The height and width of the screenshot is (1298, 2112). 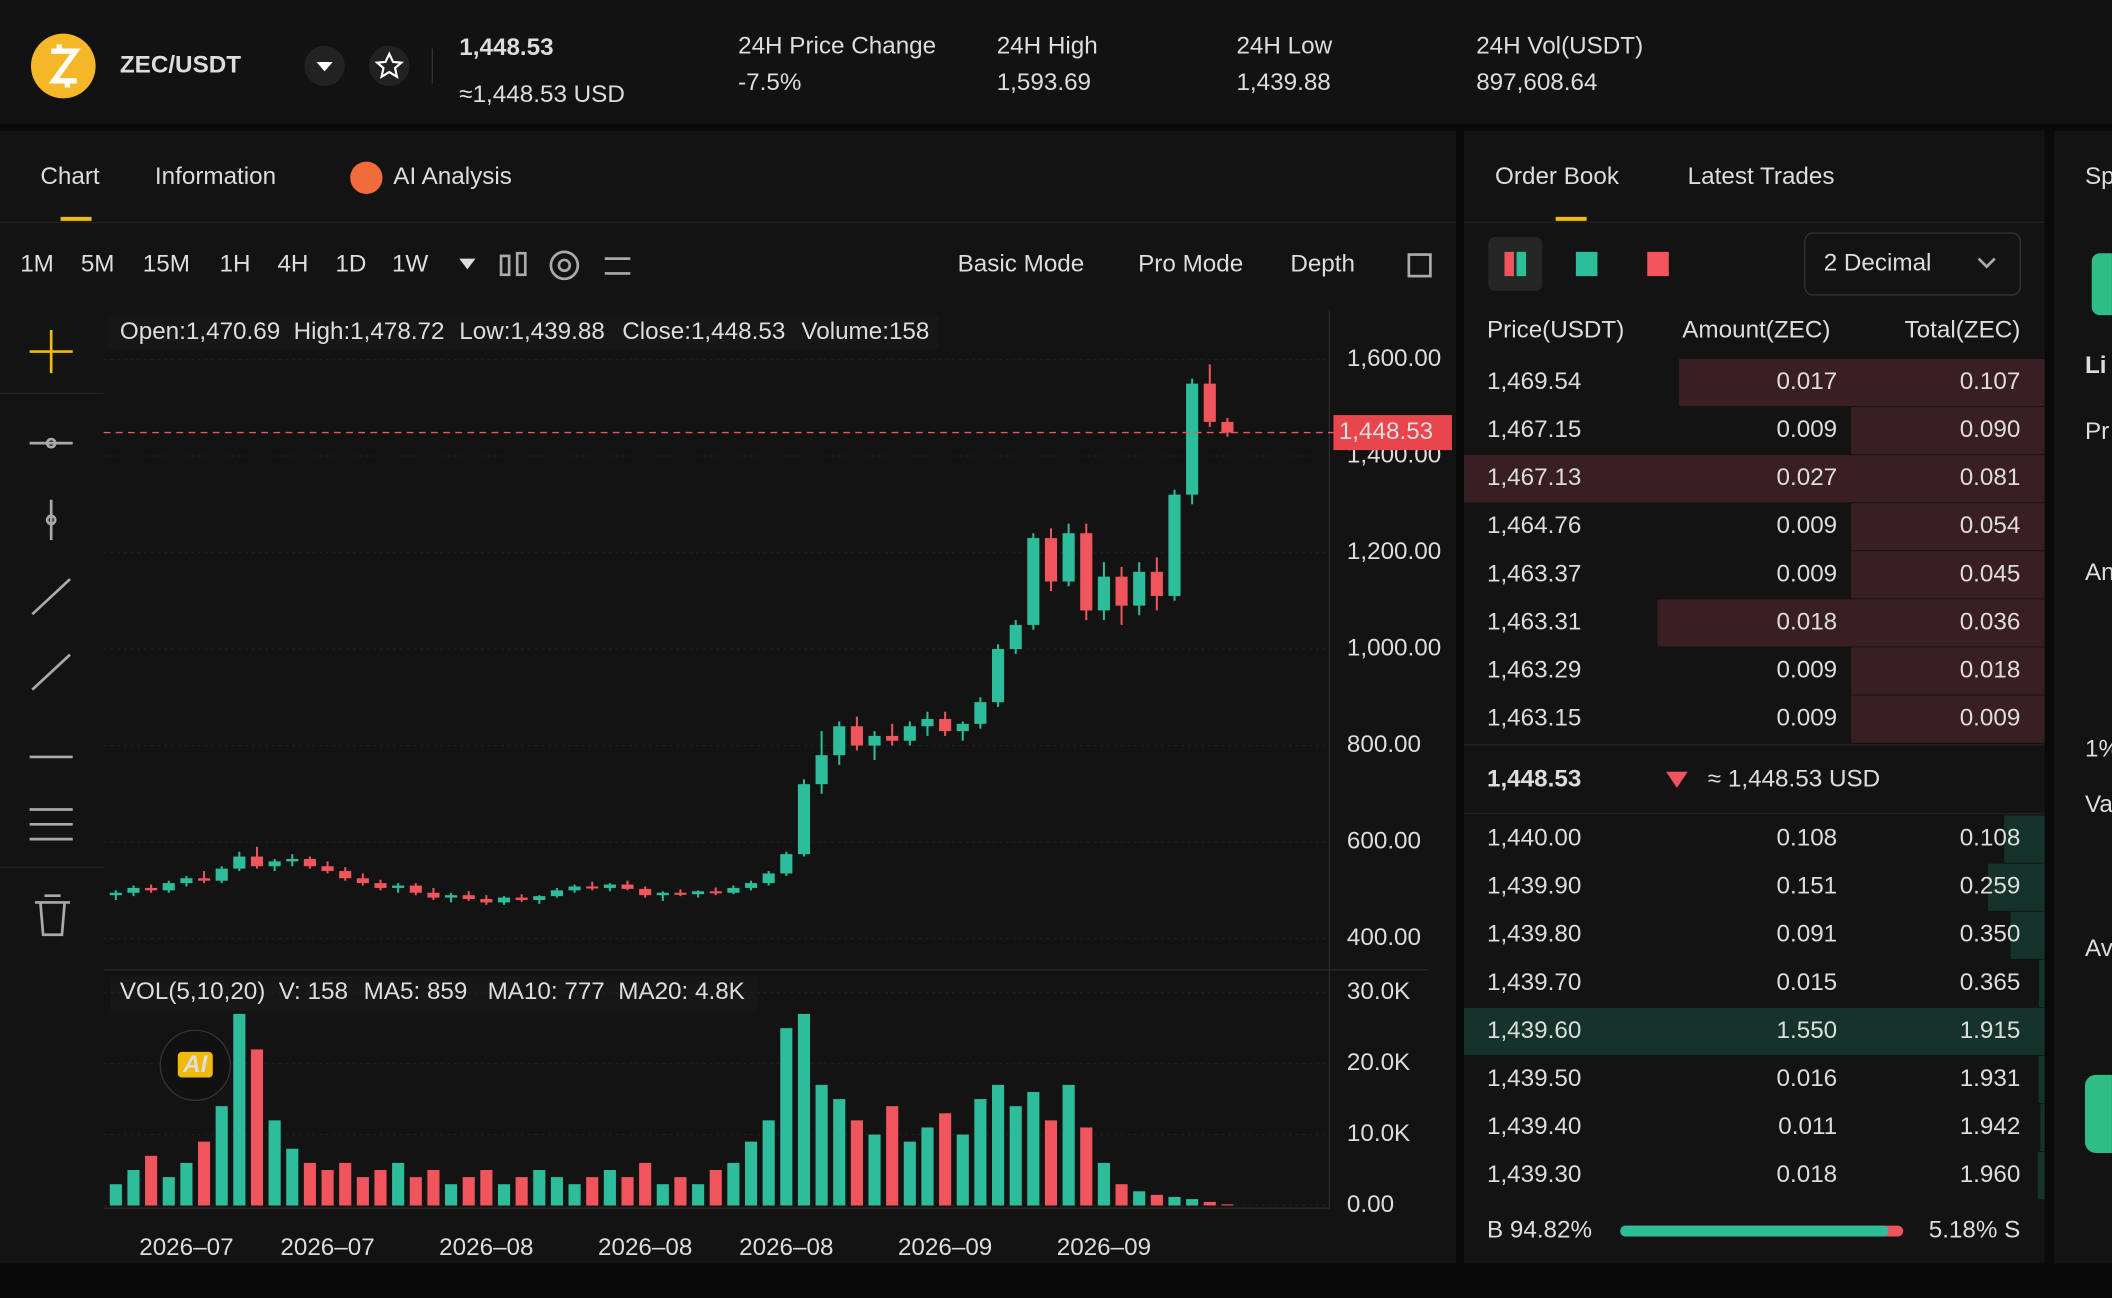 I want to click on book-tab: Latest Trades, so click(x=1761, y=176).